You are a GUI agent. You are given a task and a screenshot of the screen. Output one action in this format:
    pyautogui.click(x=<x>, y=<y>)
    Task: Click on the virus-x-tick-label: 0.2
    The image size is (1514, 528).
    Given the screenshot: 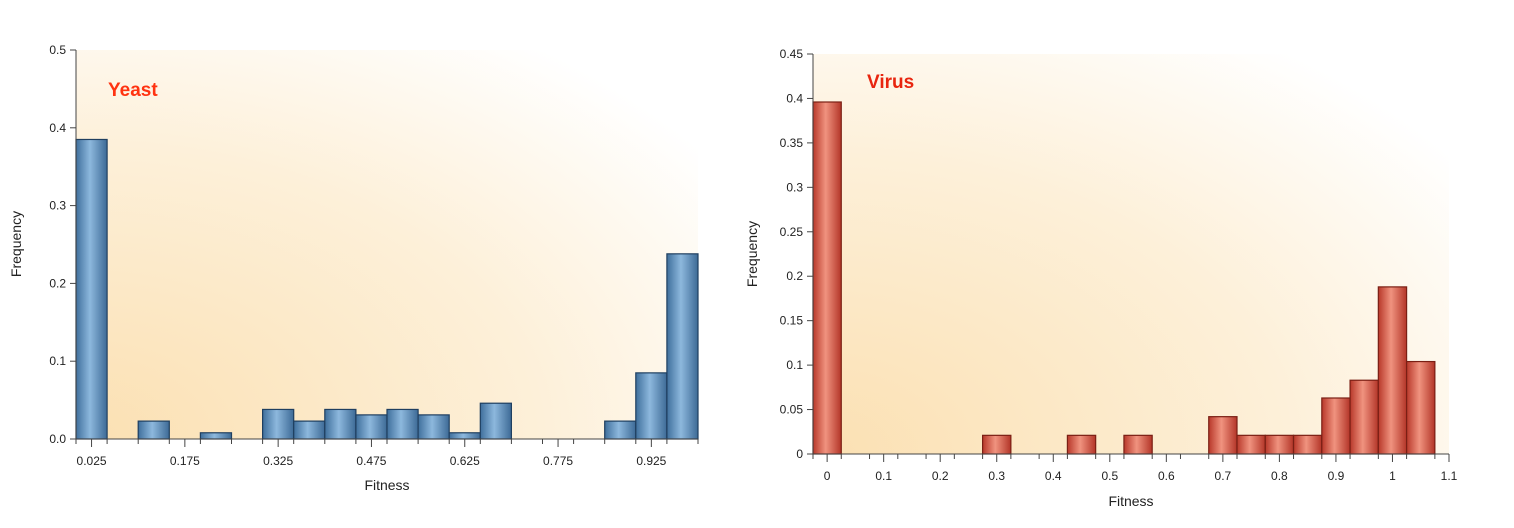 What is the action you would take?
    pyautogui.click(x=940, y=476)
    